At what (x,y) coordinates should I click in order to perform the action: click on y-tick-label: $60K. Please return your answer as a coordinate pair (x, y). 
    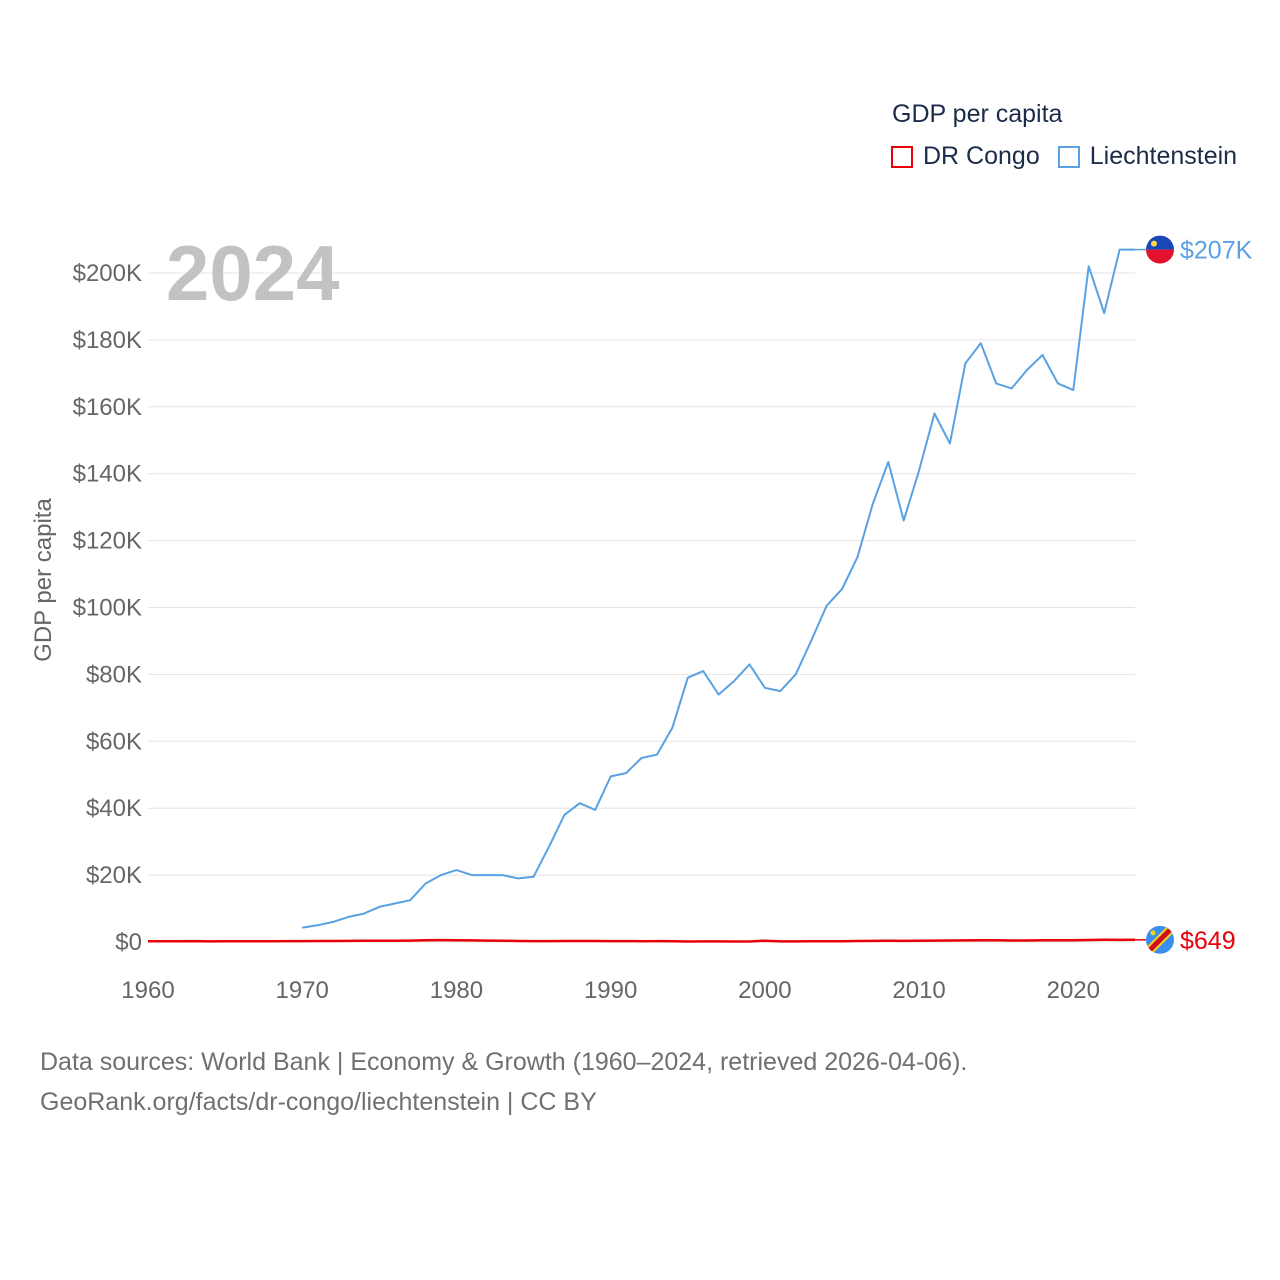
    Looking at the image, I should click on (114, 741).